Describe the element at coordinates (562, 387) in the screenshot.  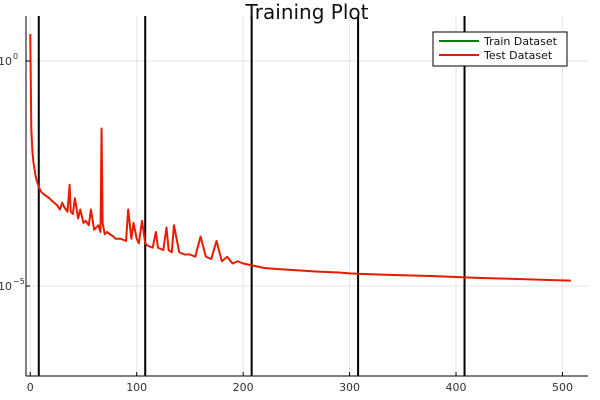
I see `x-tick-label: 500` at that location.